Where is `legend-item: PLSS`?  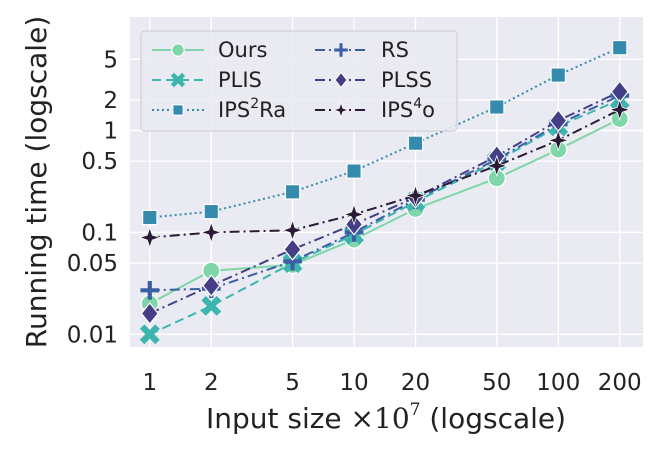 legend-item: PLSS is located at coordinates (373, 80).